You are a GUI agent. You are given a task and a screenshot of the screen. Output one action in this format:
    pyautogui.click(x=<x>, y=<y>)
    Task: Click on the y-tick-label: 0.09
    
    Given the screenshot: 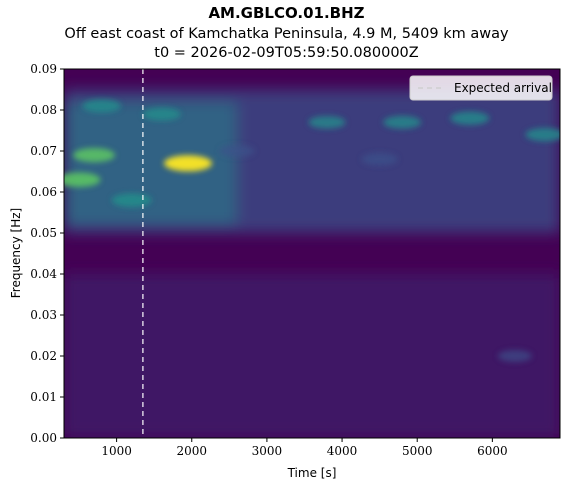 What is the action you would take?
    pyautogui.click(x=43, y=69)
    